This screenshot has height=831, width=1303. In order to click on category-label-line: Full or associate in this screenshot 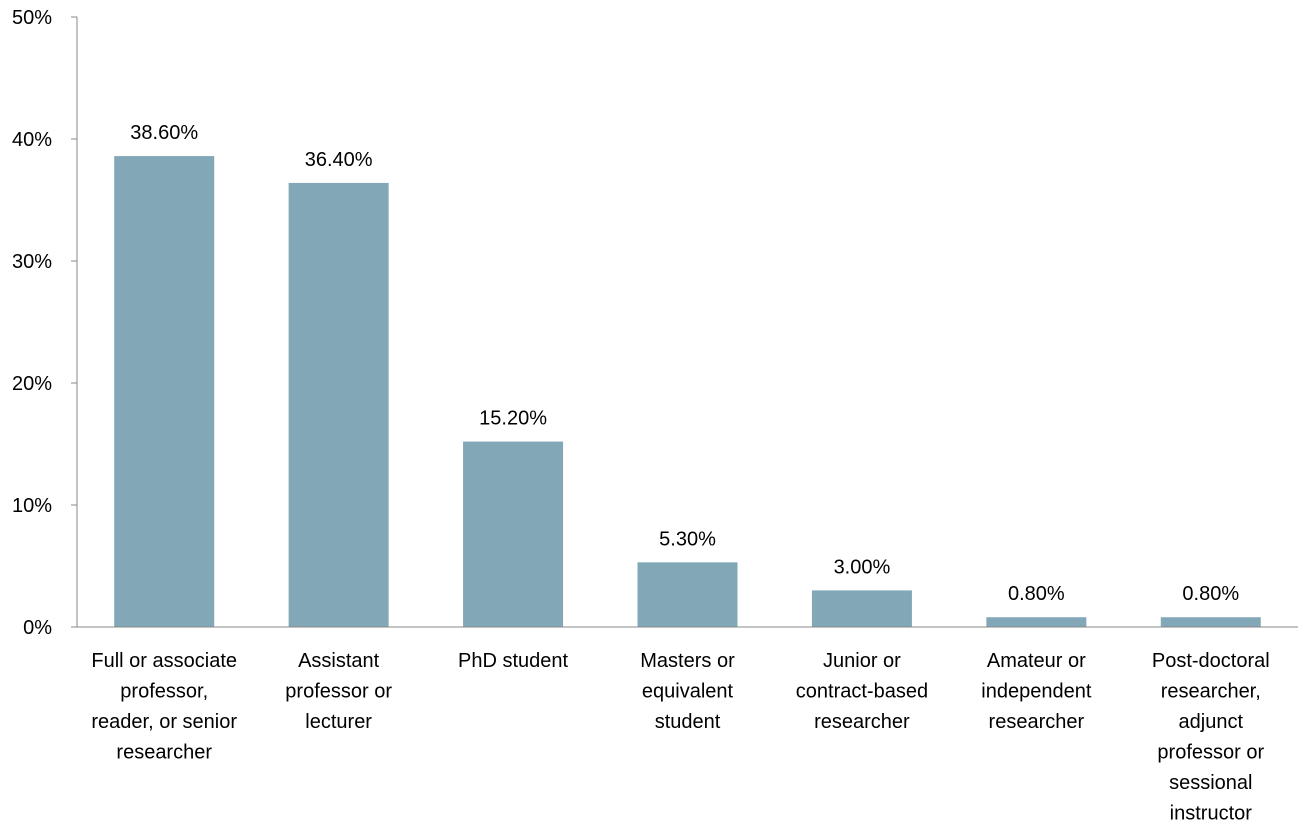, I will do `click(164, 661)`.